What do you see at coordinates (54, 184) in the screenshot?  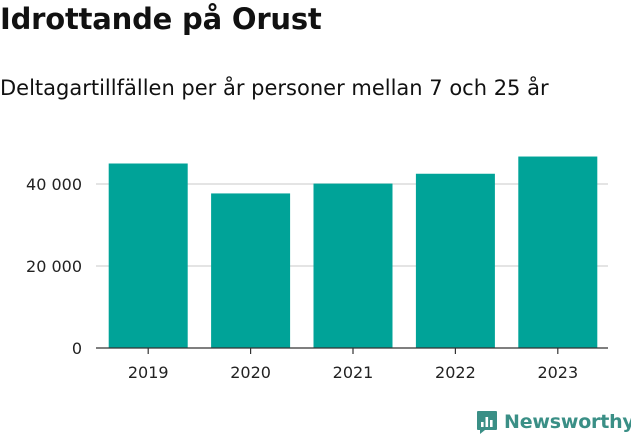 I see `y-tick-label: 40 000` at bounding box center [54, 184].